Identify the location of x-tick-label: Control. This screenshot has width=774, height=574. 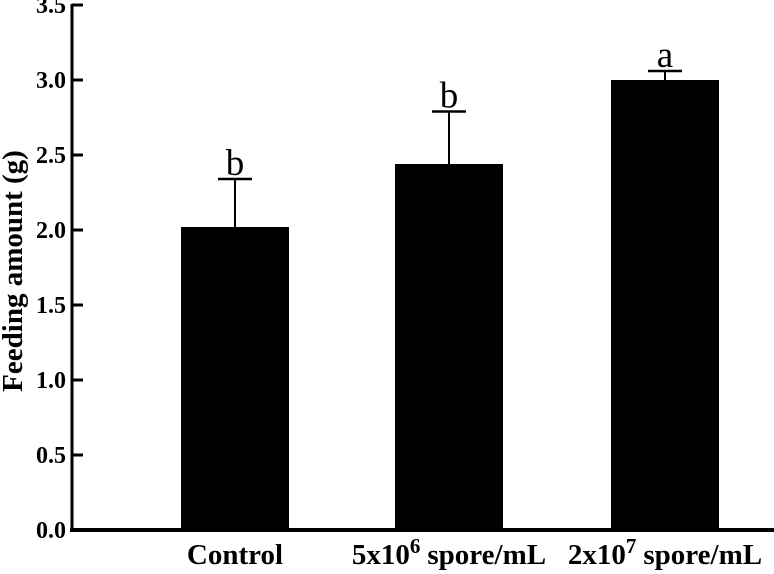
(235, 555).